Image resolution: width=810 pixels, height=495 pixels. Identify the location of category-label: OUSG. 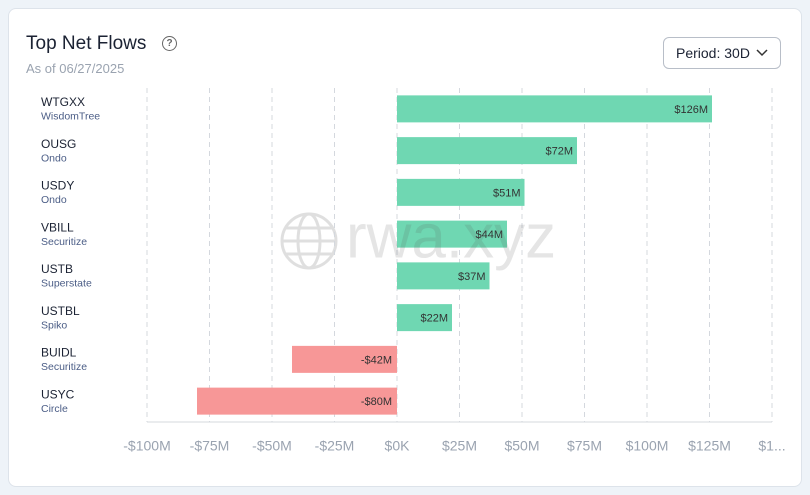
(58, 144).